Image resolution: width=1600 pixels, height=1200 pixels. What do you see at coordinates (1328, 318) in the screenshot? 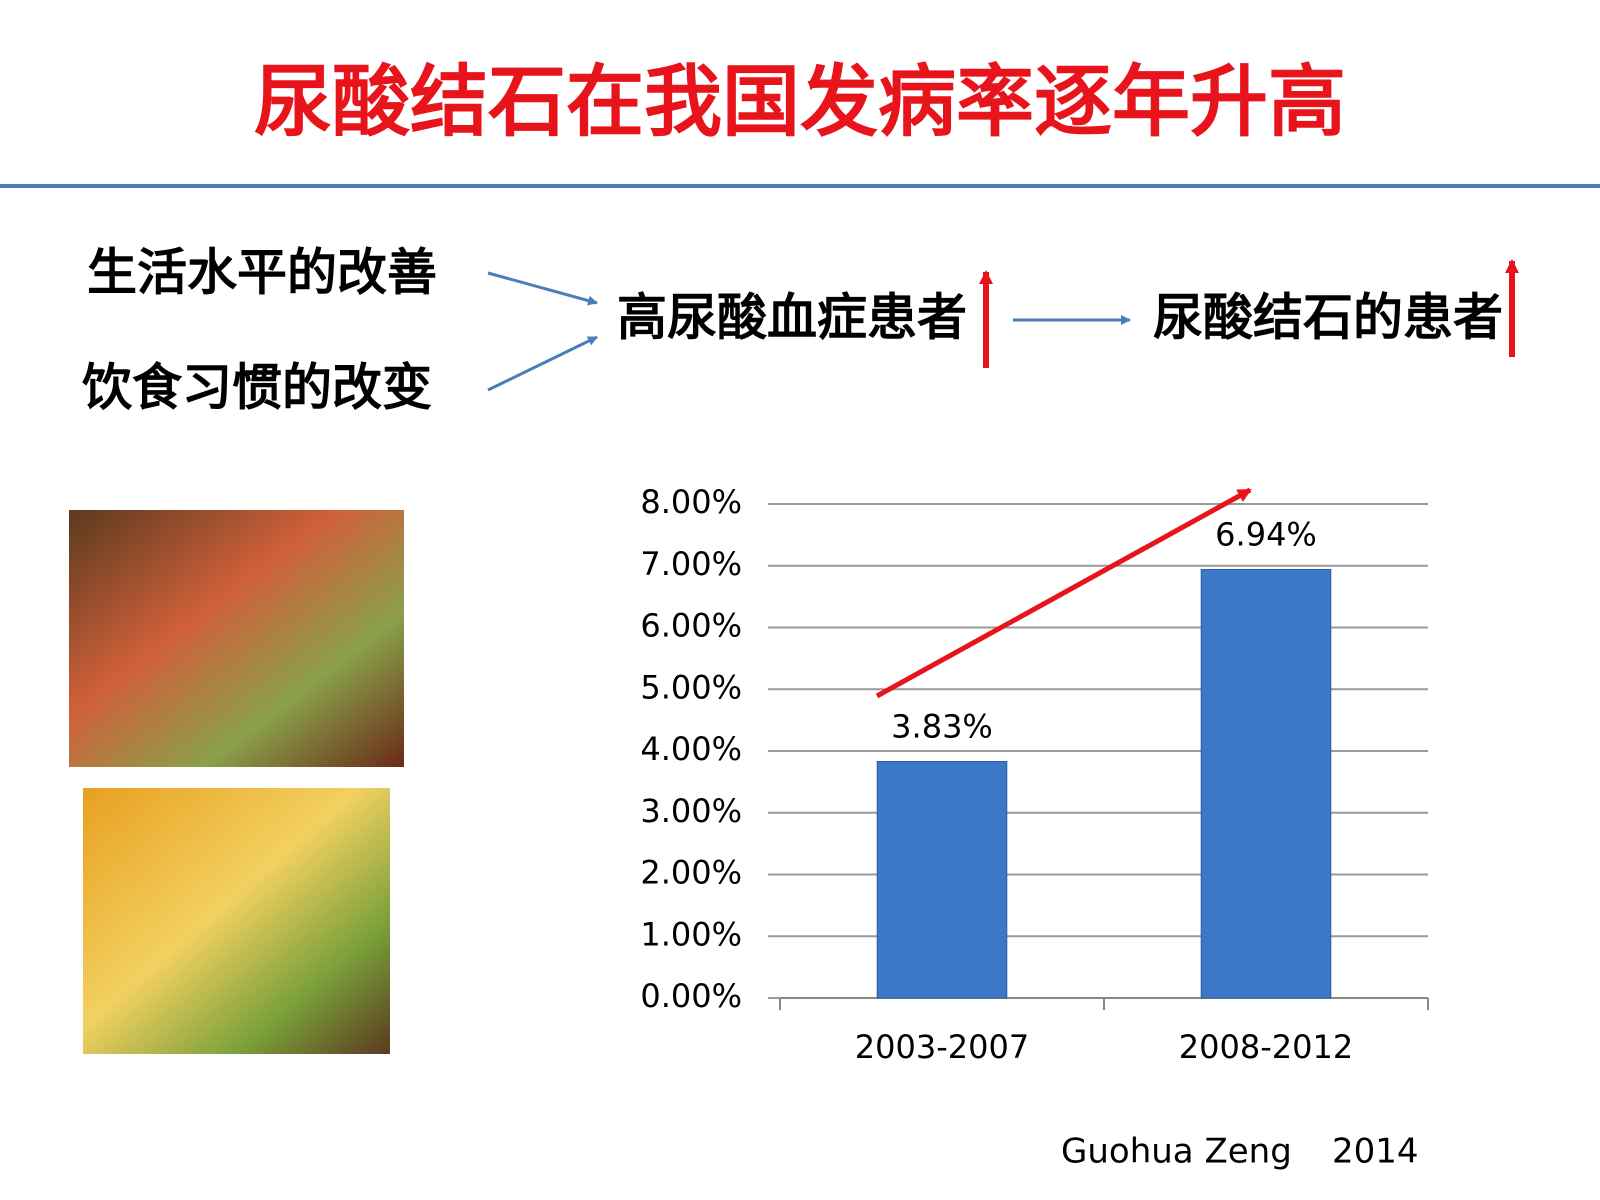
I see `result-text: 尿酸结石的患者` at bounding box center [1328, 318].